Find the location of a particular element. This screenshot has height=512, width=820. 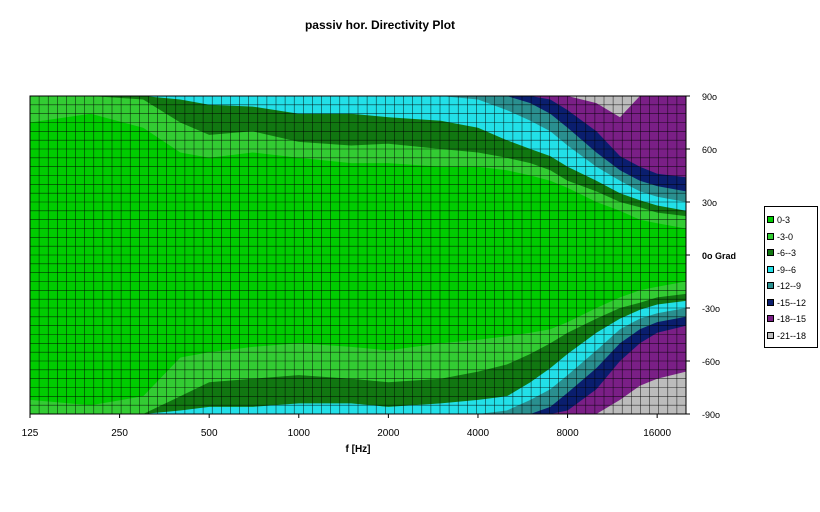

legend-label: -15--12 is located at coordinates (792, 302).